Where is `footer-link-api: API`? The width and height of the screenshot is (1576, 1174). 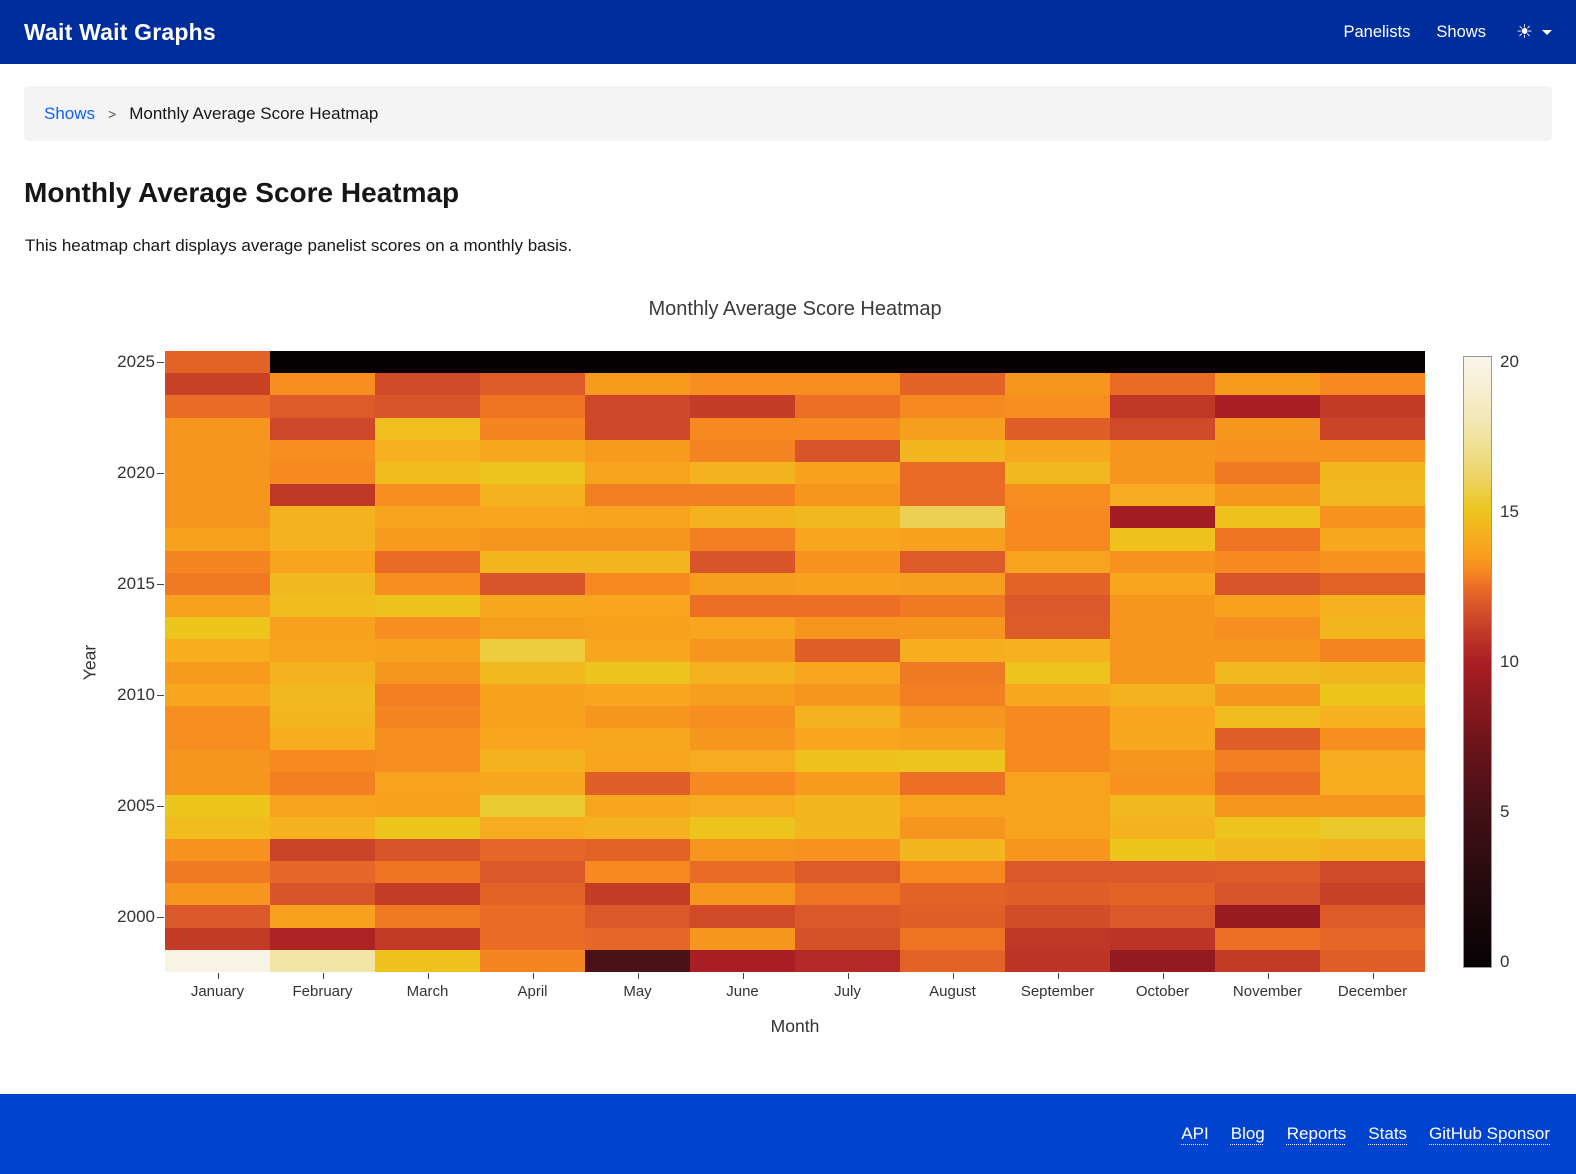
footer-link-api: API is located at coordinates (1195, 1133).